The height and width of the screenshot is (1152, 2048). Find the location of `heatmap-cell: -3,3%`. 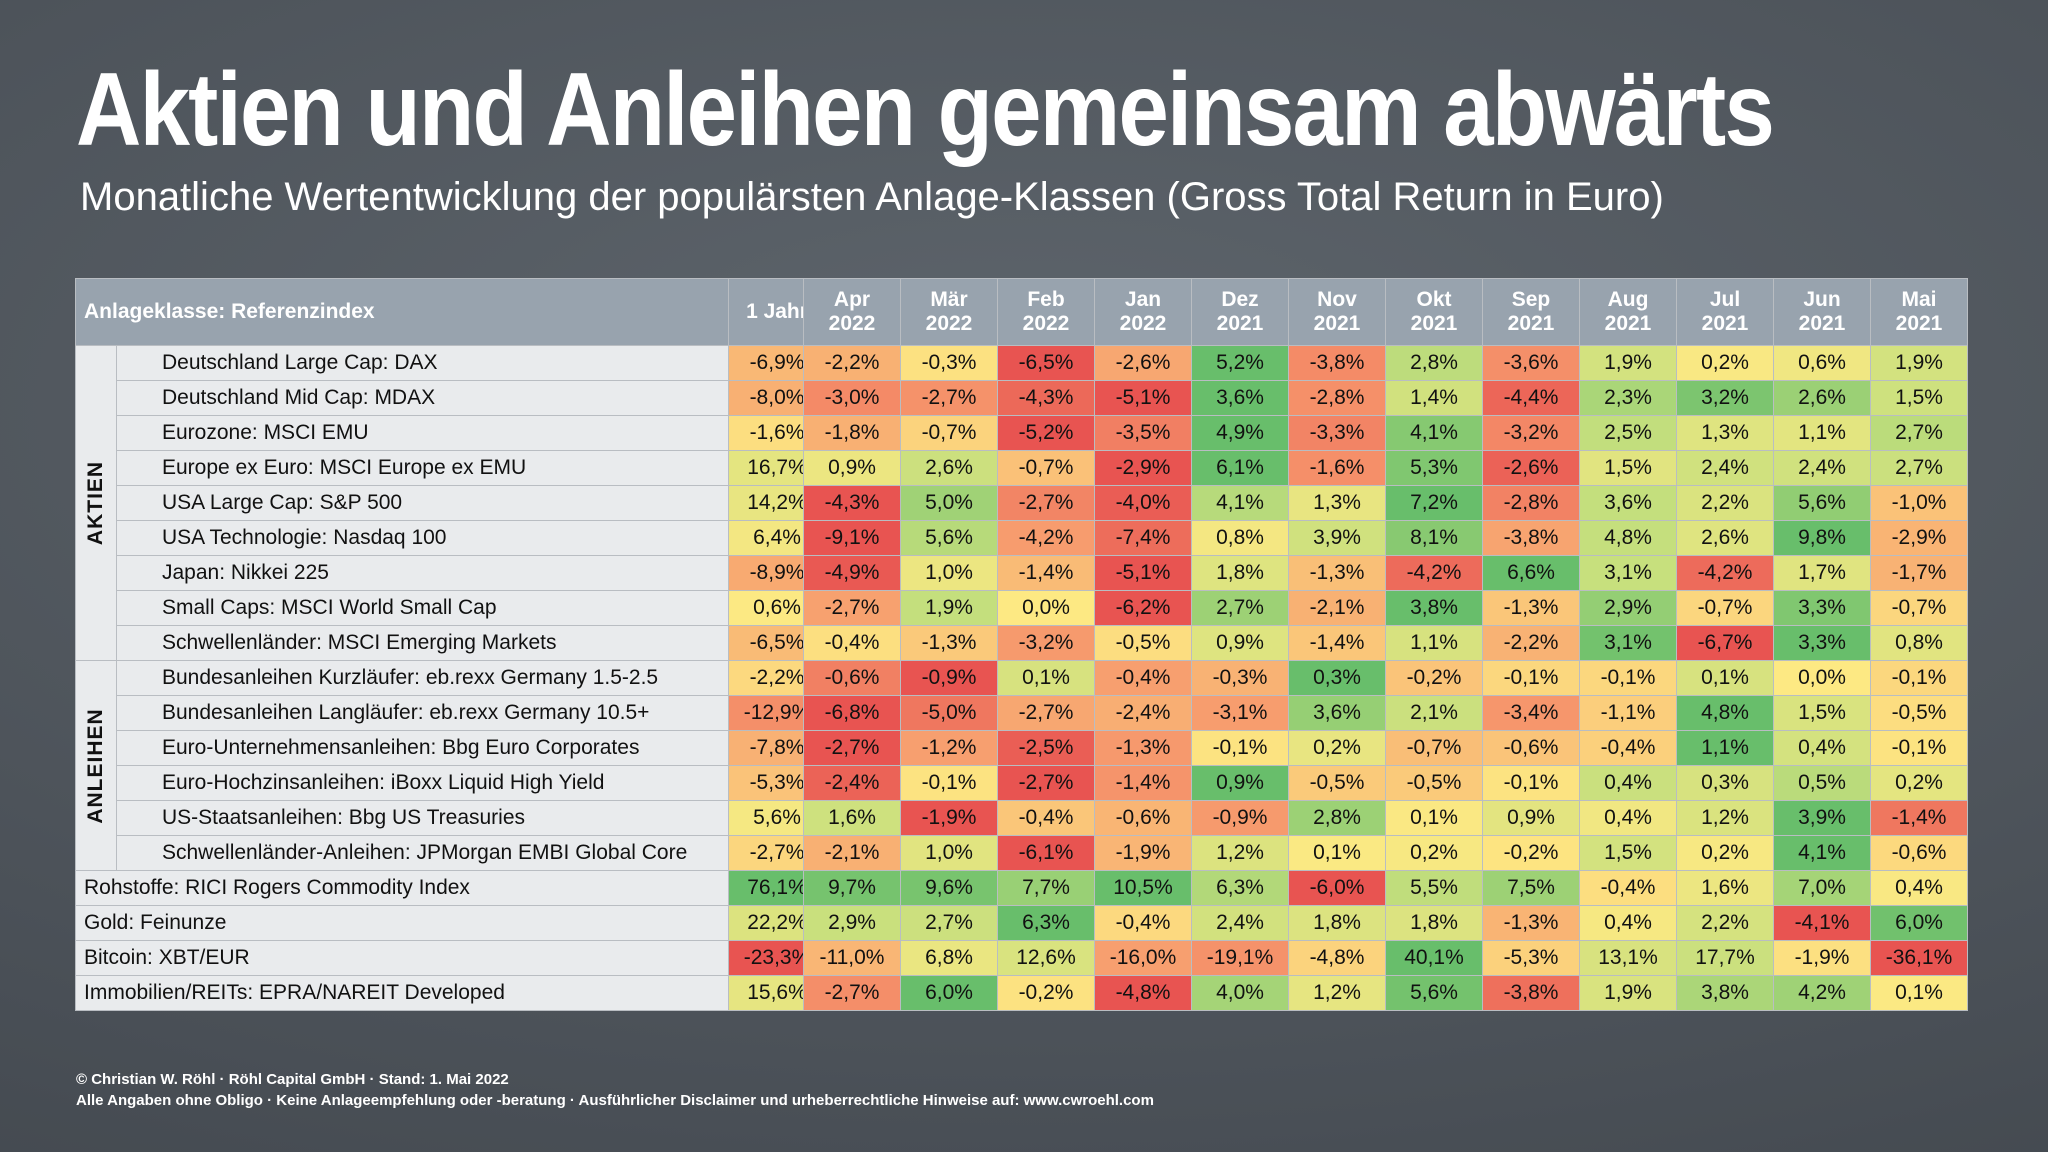

heatmap-cell: -3,3% is located at coordinates (1337, 433).